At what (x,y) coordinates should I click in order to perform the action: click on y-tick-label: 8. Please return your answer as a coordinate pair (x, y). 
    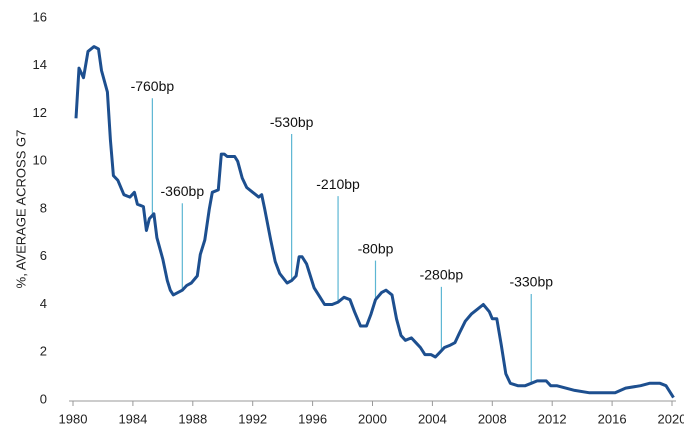
    Looking at the image, I should click on (43, 207).